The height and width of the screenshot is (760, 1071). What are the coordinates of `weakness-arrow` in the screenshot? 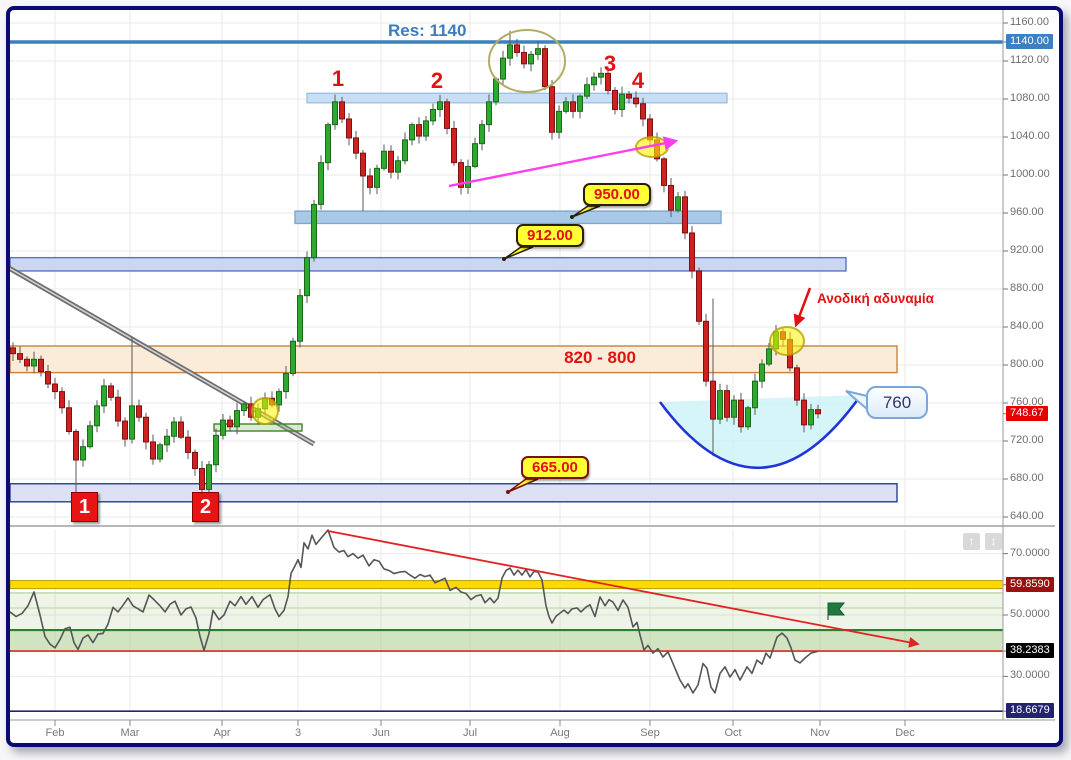 It's located at (802, 307).